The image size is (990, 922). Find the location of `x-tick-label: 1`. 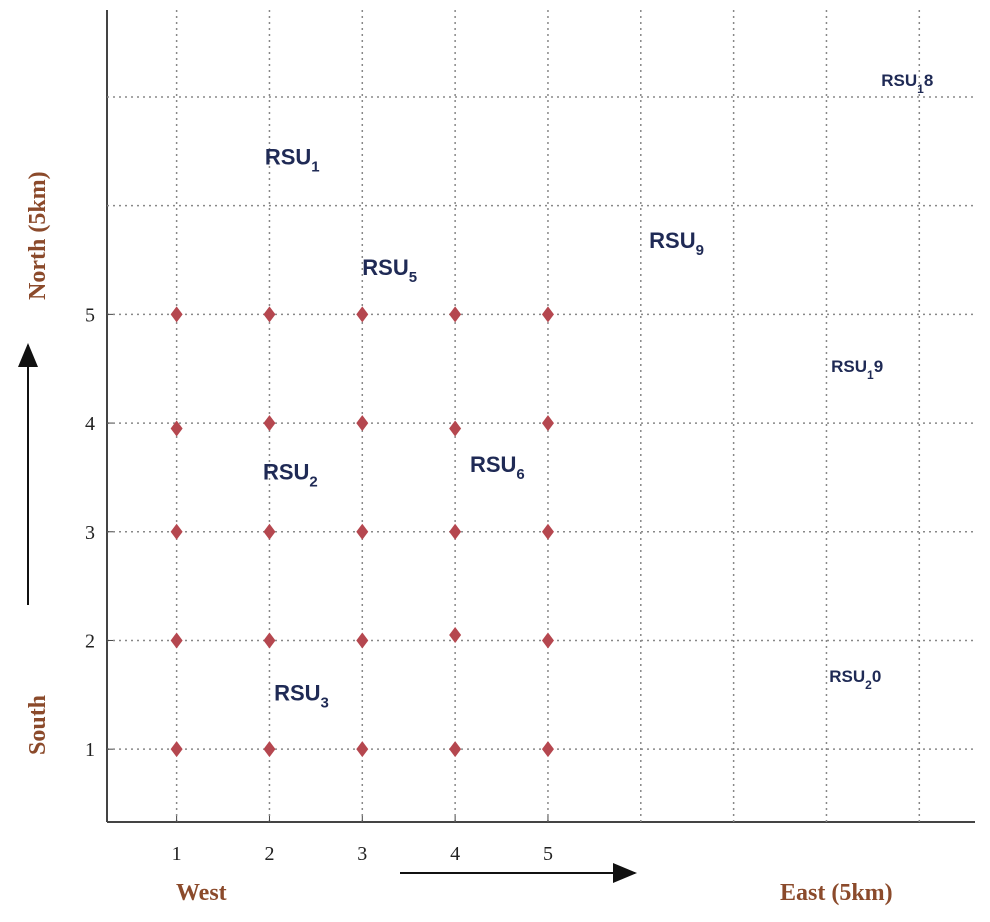

x-tick-label: 1 is located at coordinates (177, 854).